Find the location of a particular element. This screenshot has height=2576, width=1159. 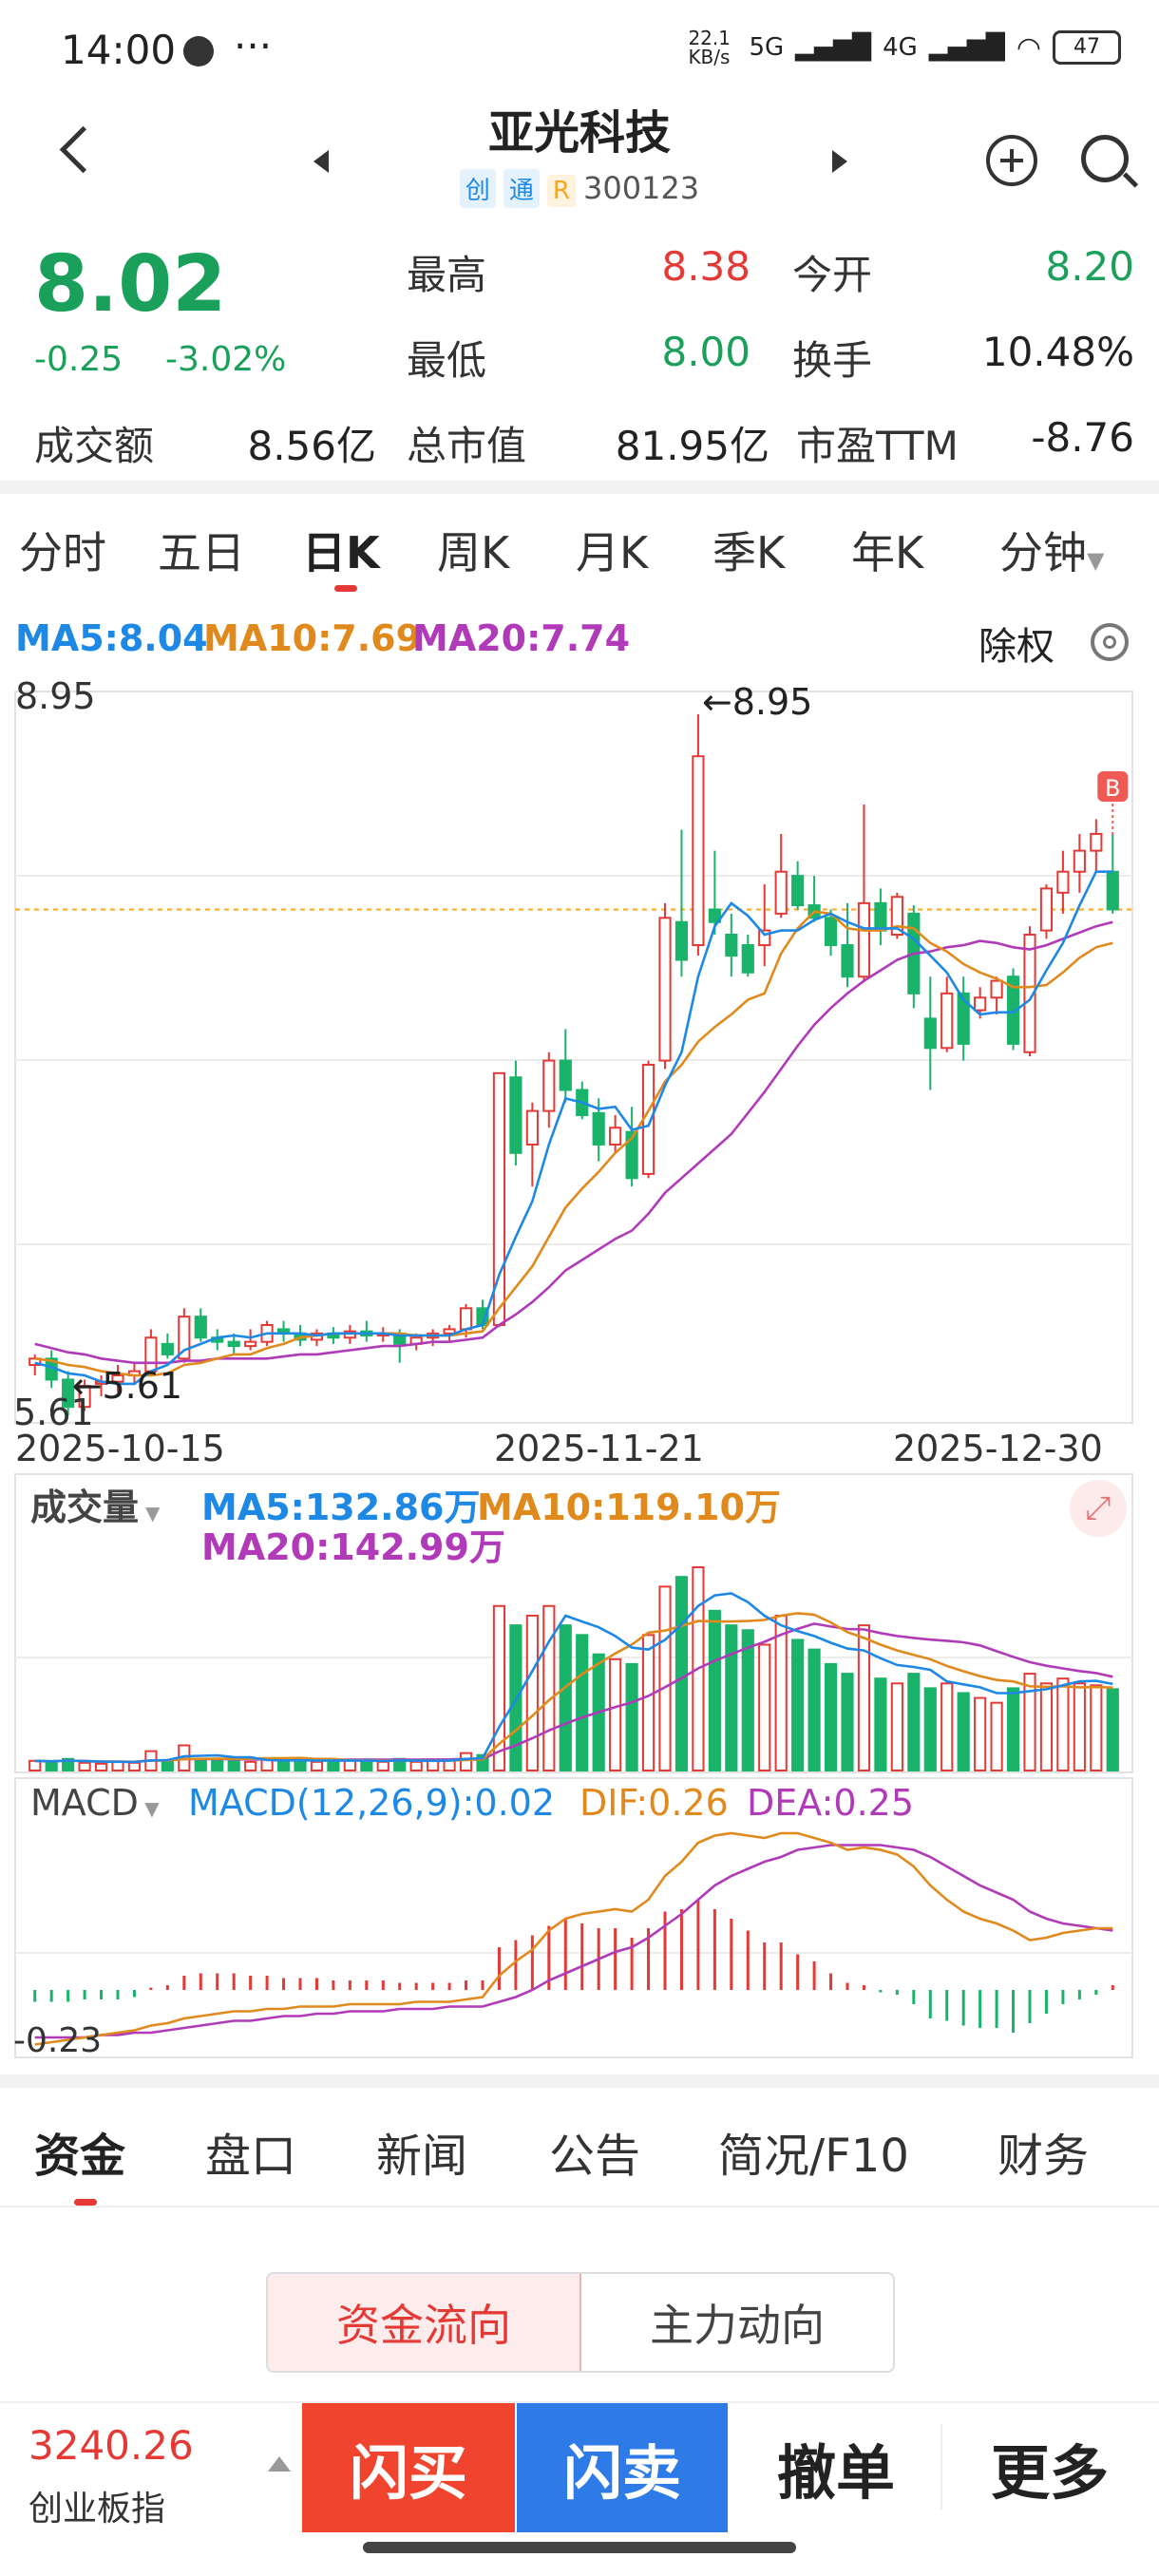

tab-monthly-k: 月K is located at coordinates (612, 552).